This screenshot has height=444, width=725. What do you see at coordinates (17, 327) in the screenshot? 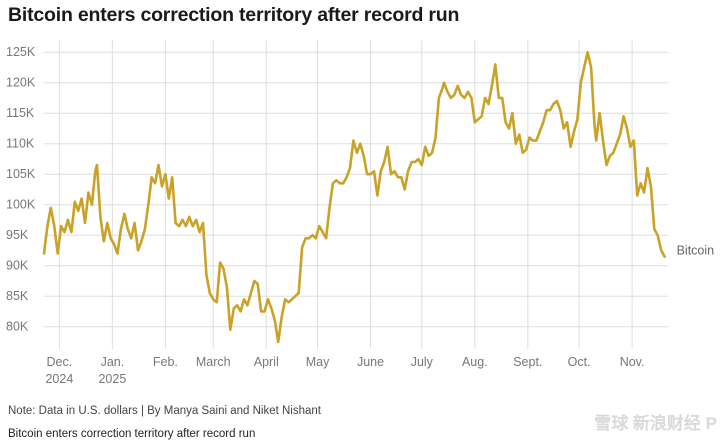
I see `y-tick-label: 80K` at bounding box center [17, 327].